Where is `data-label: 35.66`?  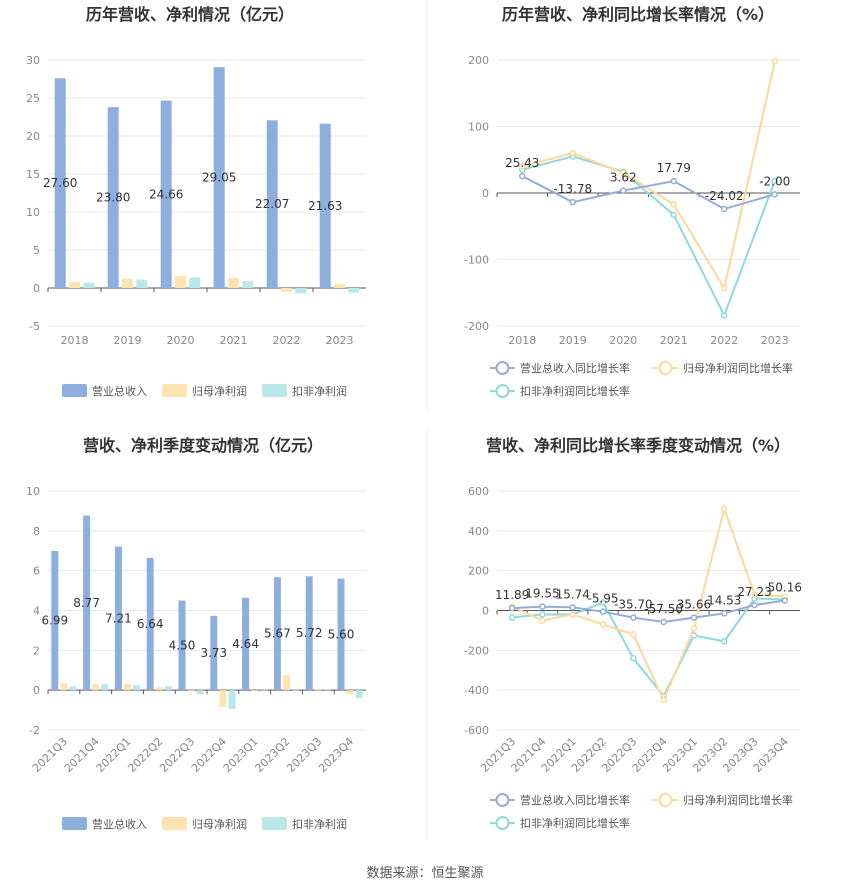 data-label: 35.66 is located at coordinates (694, 605).